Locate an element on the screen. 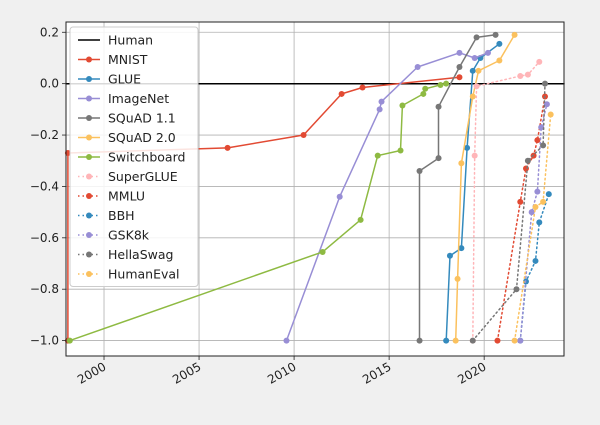  series-hellaswag is located at coordinates (508, 212).